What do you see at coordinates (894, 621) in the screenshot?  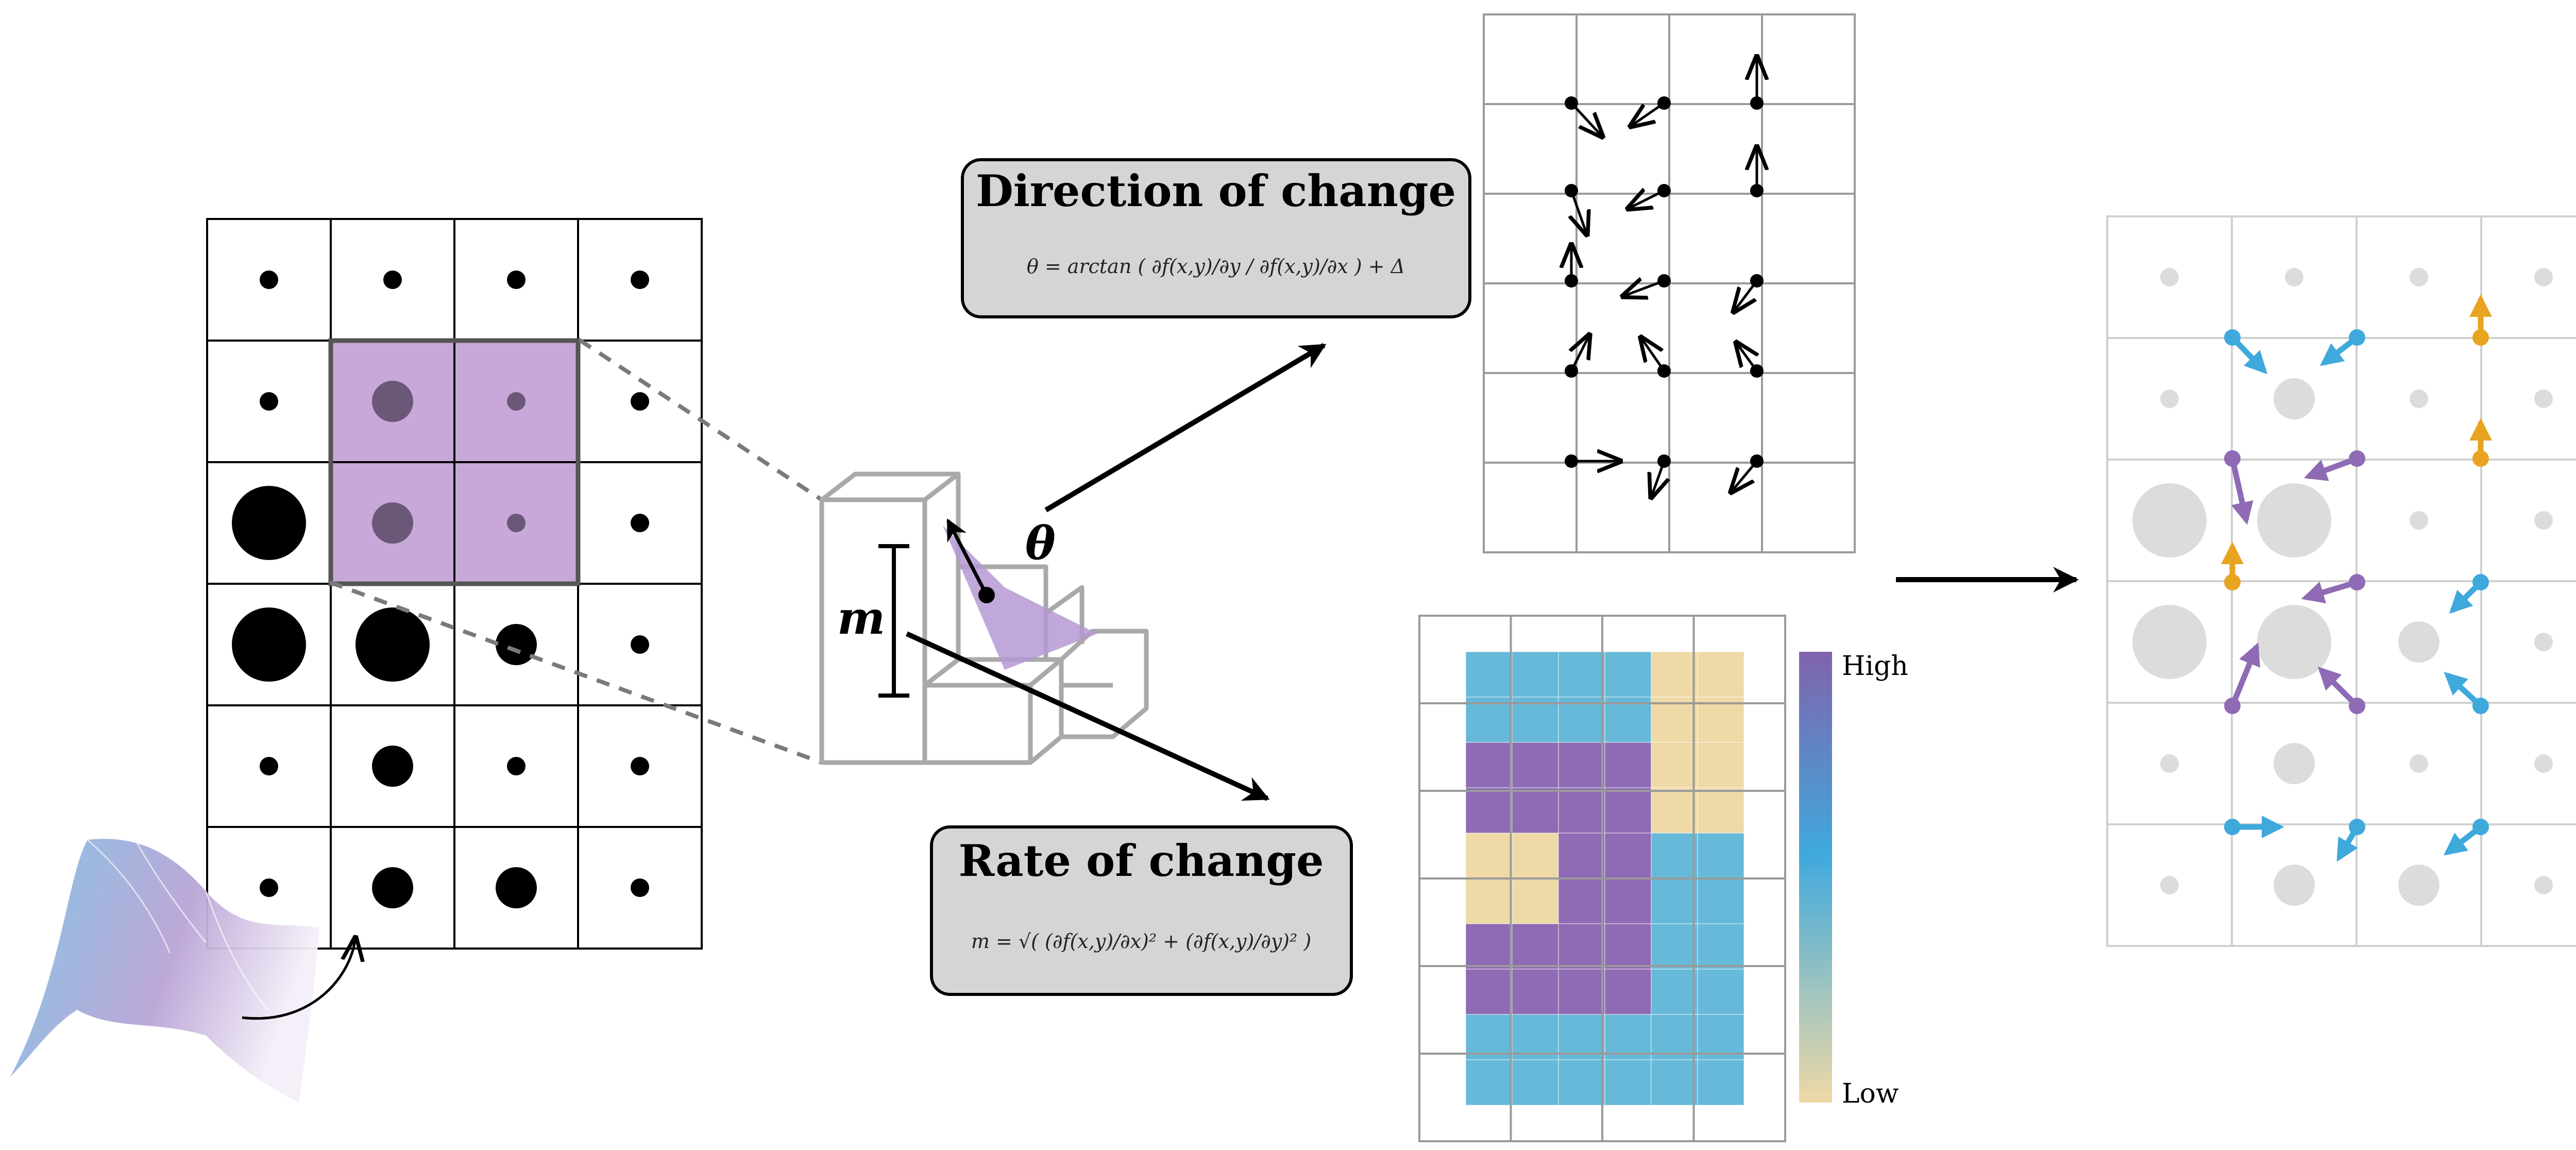 I see `magnitude-bracket` at bounding box center [894, 621].